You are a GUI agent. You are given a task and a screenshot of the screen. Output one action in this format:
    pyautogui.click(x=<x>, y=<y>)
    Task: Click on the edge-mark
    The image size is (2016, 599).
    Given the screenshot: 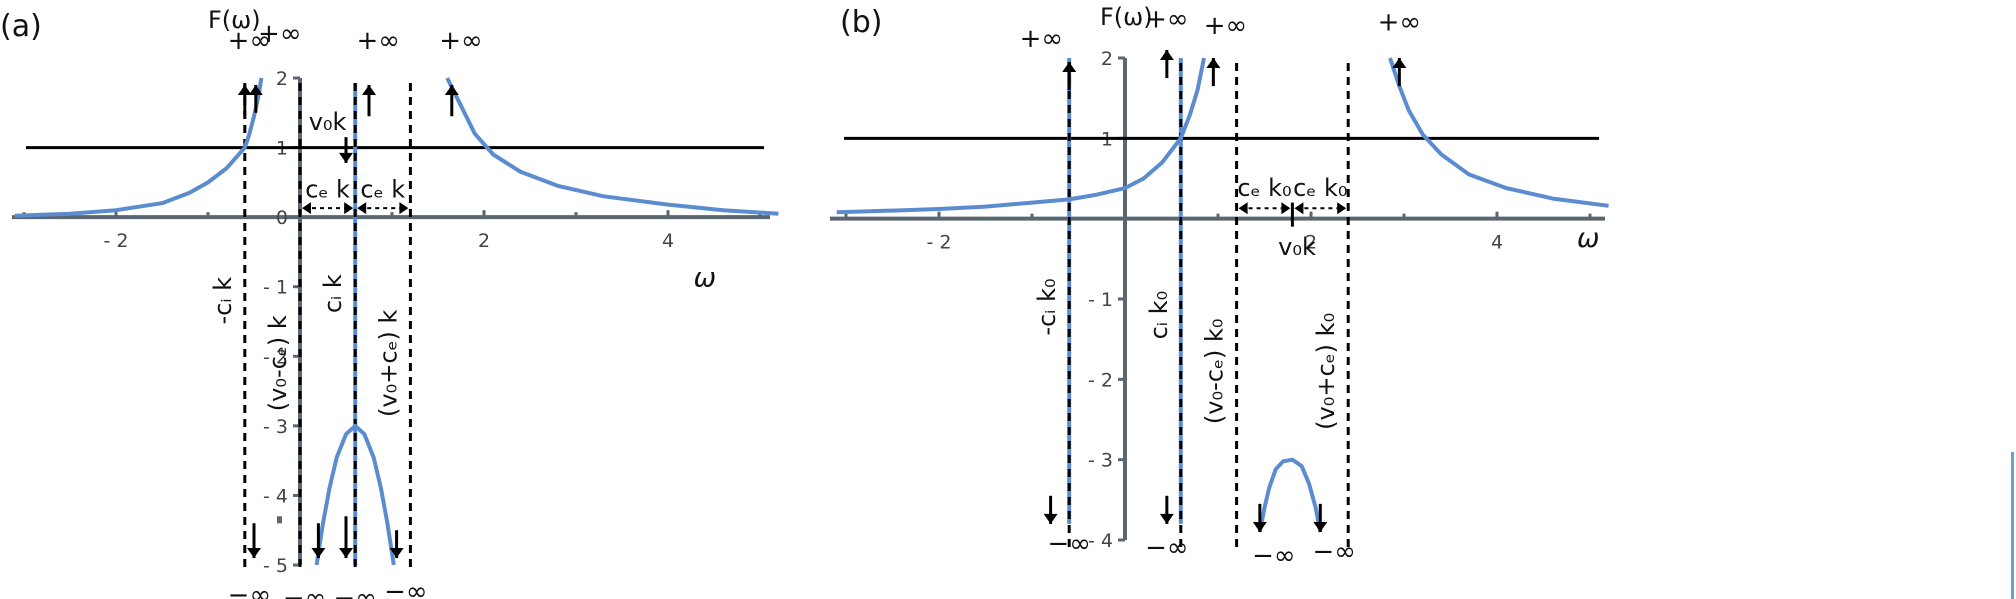 What is the action you would take?
    pyautogui.click(x=2012, y=525)
    